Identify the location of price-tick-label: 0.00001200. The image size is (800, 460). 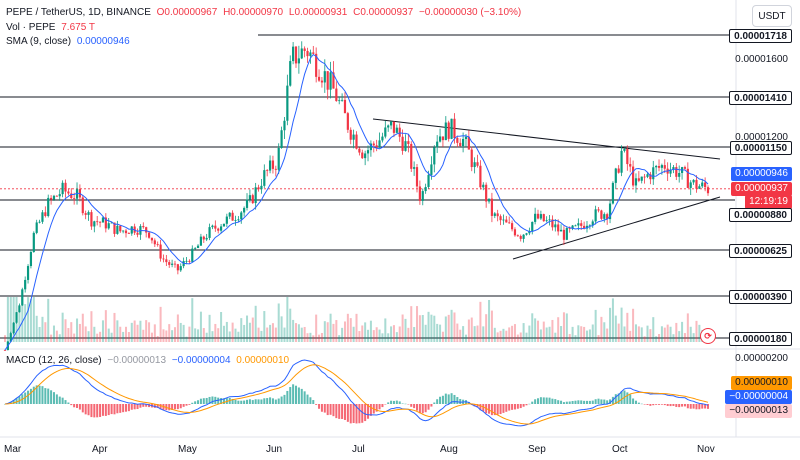
(761, 137).